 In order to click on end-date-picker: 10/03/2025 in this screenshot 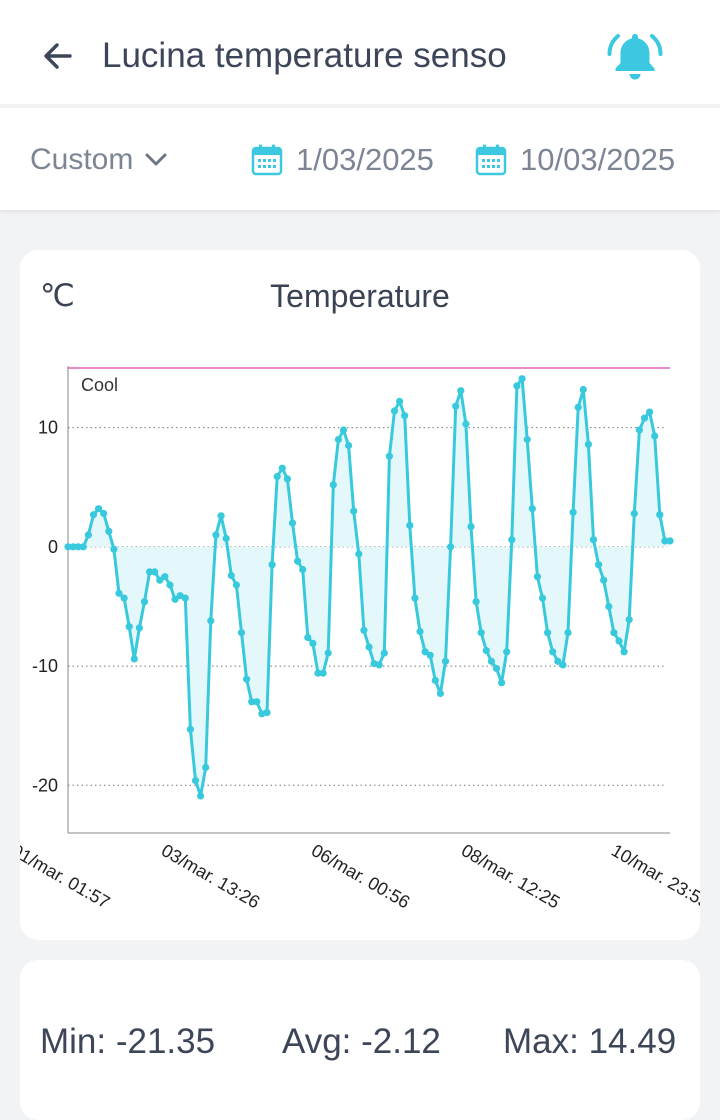, I will do `click(574, 160)`.